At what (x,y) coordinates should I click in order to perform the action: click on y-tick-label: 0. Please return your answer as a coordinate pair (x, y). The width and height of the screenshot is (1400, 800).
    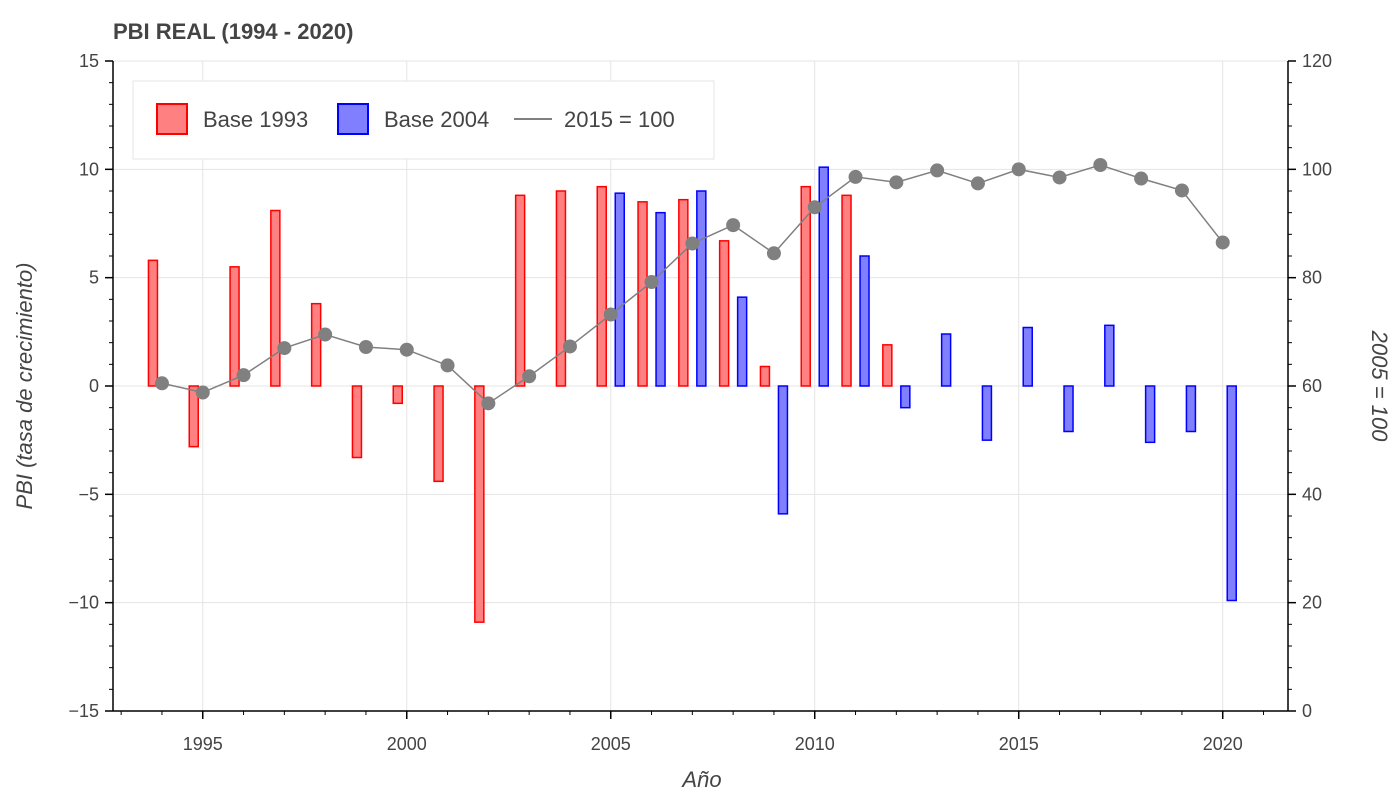
    Looking at the image, I should click on (94, 386).